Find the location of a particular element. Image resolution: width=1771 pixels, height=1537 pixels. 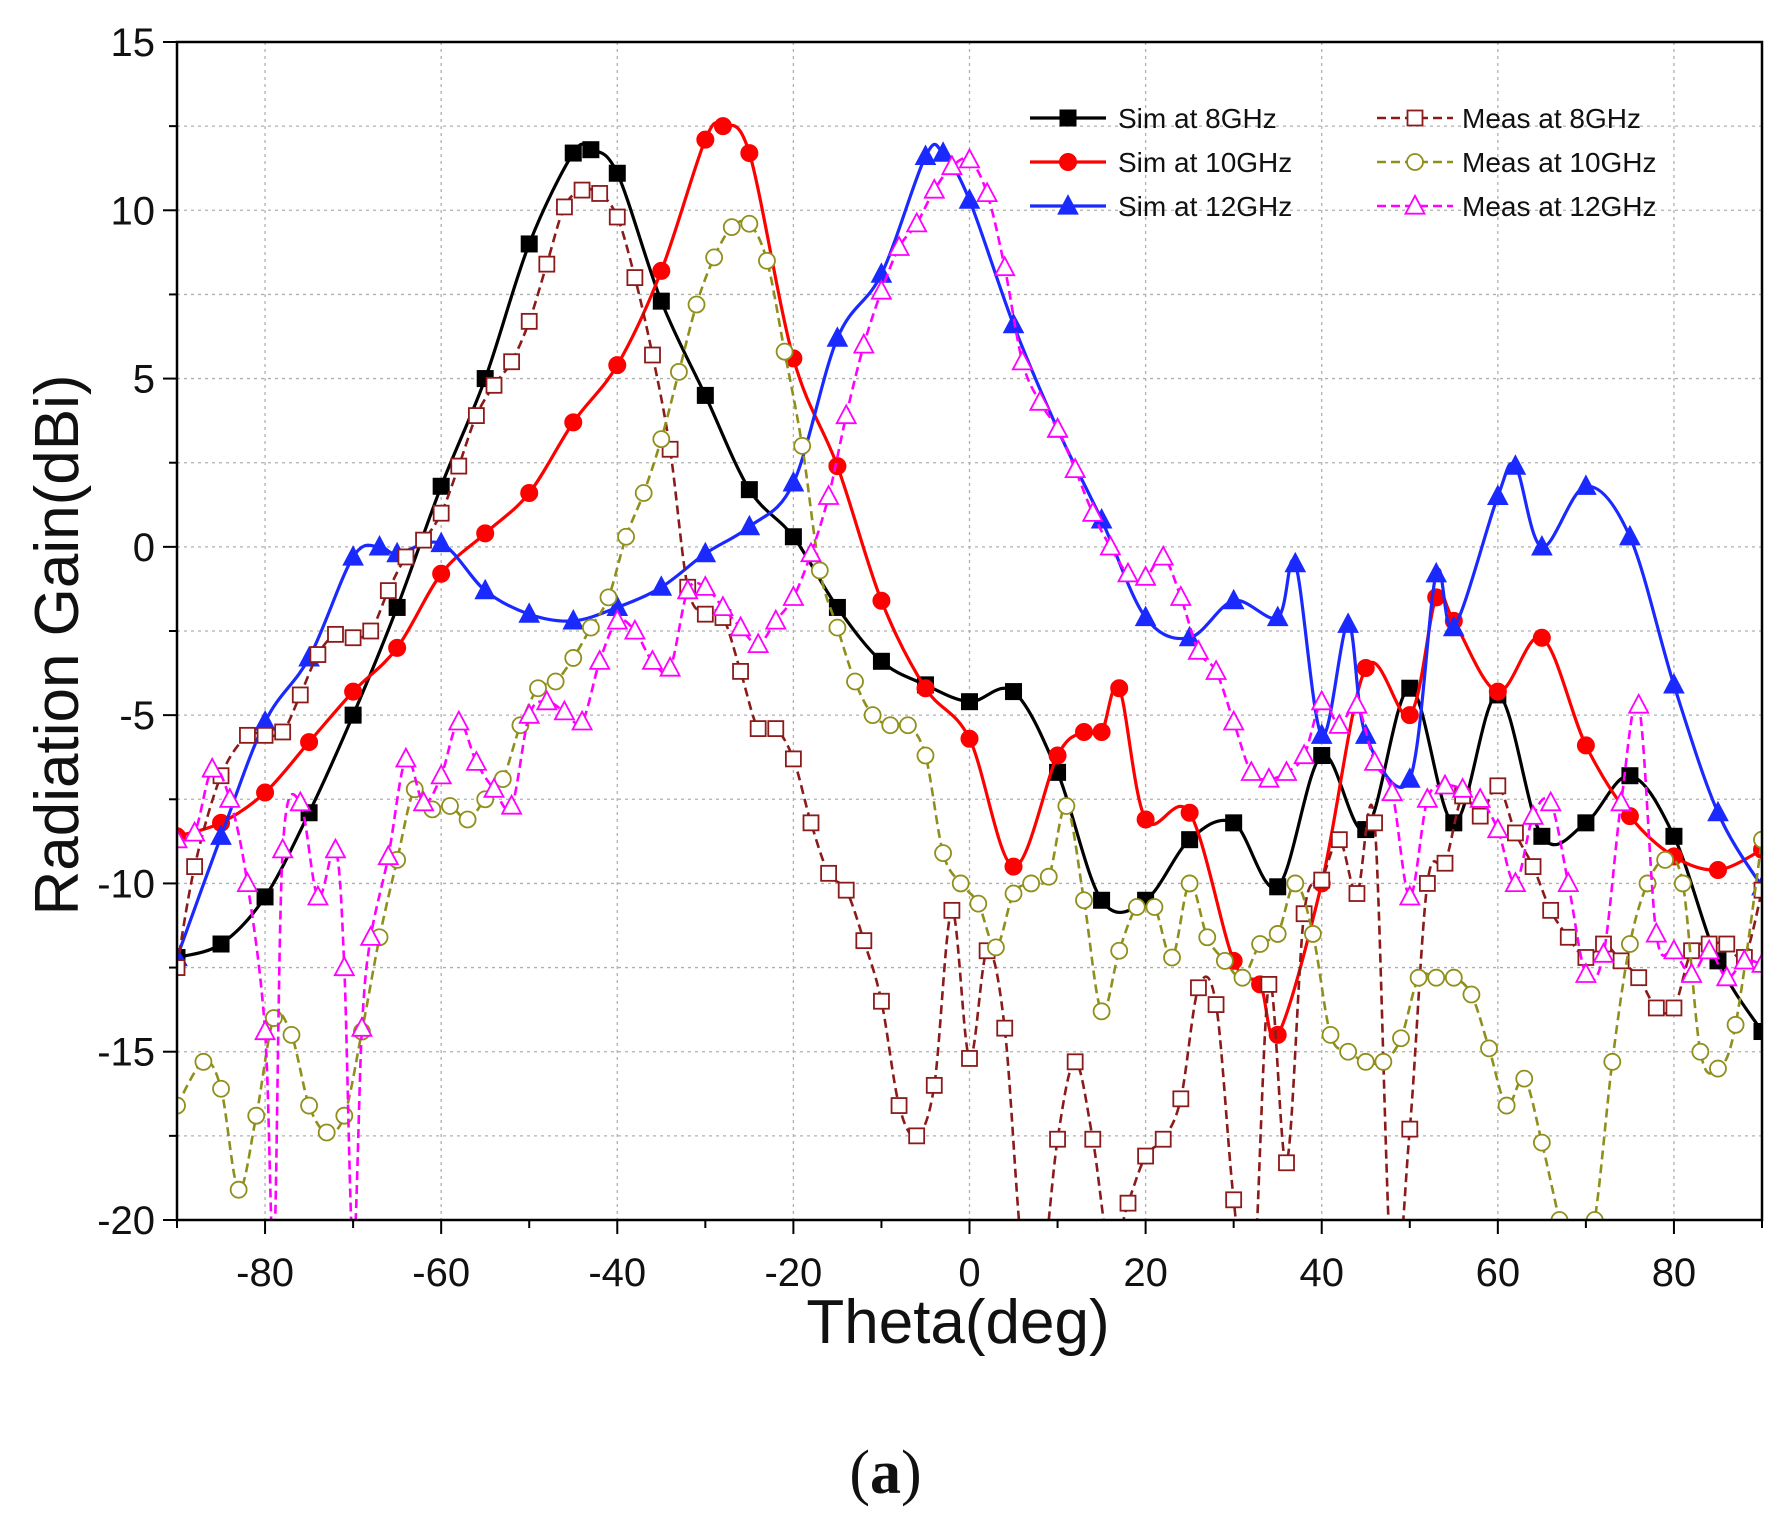

legend-label: Meas at 8GHz is located at coordinates (1551, 118).